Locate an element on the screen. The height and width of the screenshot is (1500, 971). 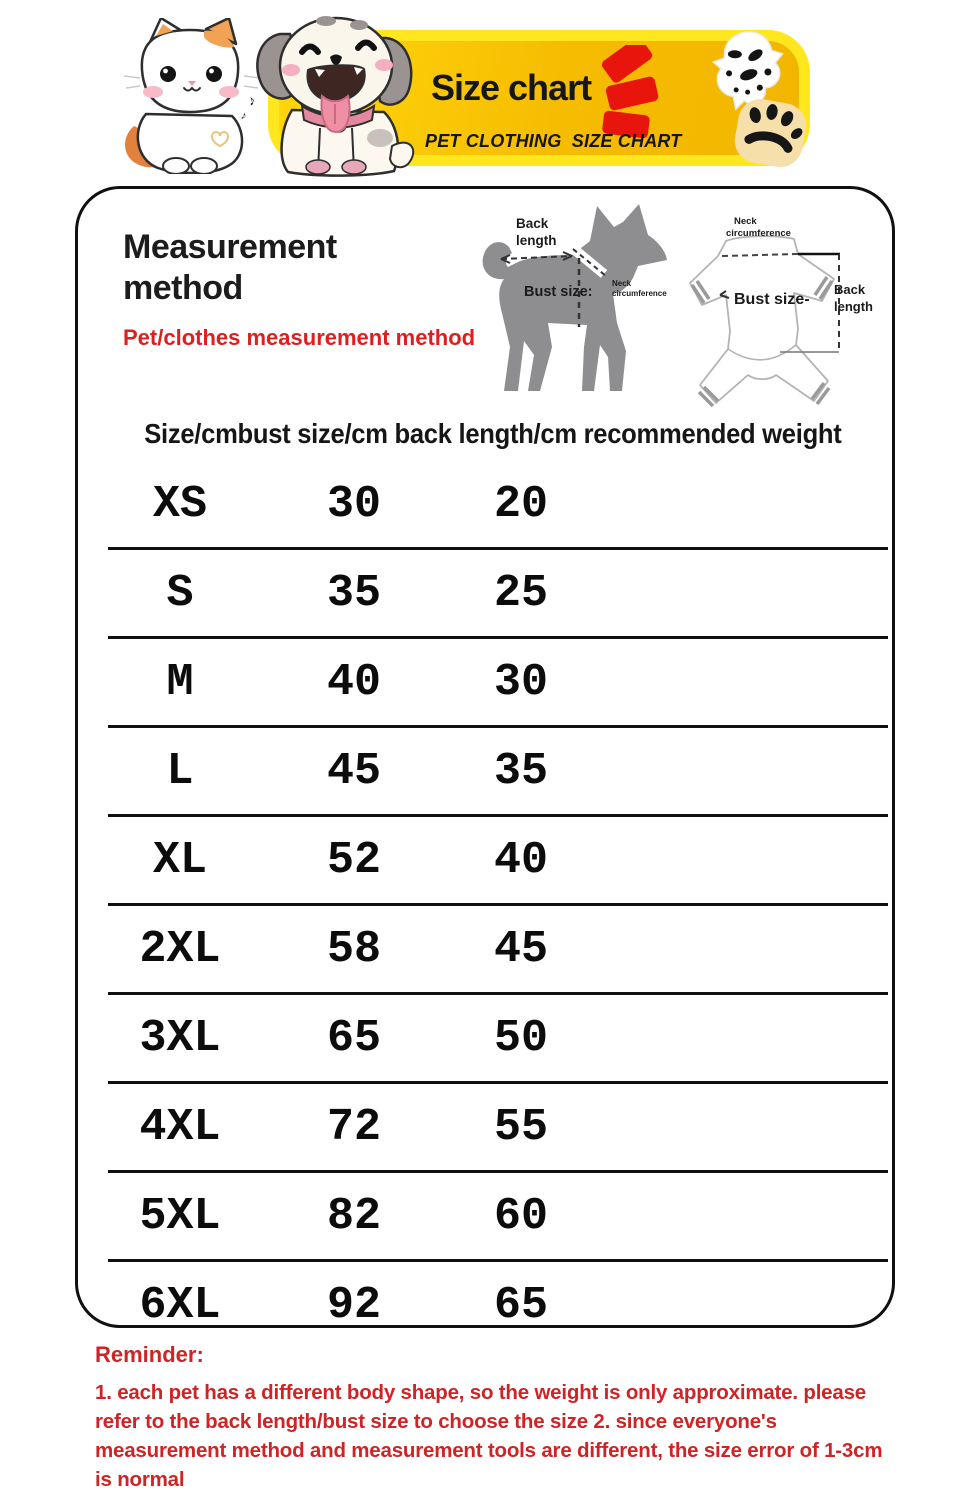
cell-size: XS is located at coordinates (179, 504).